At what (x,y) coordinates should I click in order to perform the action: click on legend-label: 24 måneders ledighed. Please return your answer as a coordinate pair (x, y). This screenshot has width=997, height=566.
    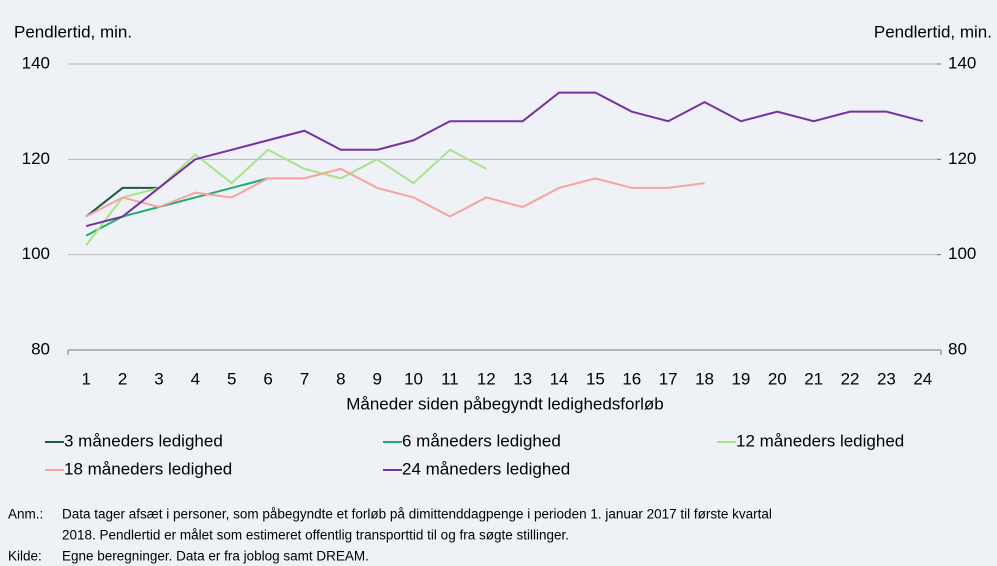
    Looking at the image, I should click on (486, 468).